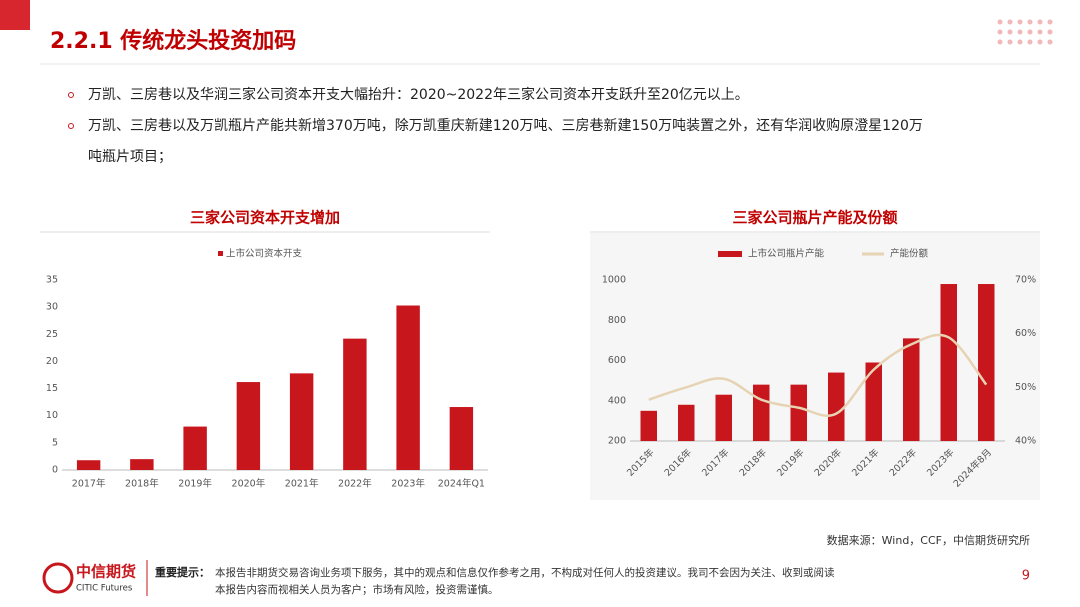 This screenshot has height=607, width=1080. I want to click on y2-tick-label: 50%, so click(1025, 387).